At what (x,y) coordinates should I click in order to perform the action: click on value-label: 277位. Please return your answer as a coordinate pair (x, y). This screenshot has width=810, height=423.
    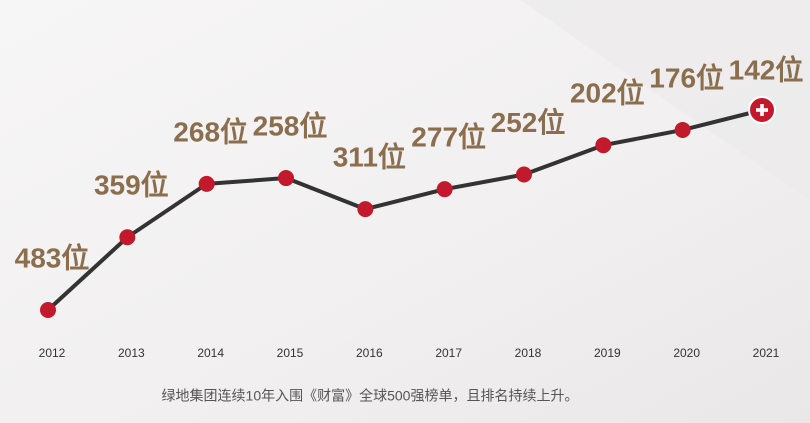
    Looking at the image, I should click on (448, 137).